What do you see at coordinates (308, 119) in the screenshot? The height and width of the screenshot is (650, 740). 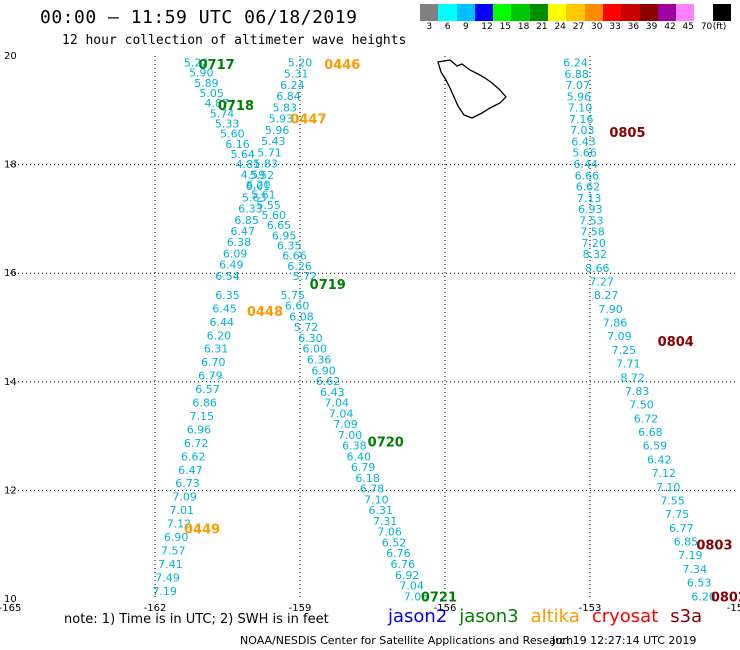 I see `pass-label: 0447` at bounding box center [308, 119].